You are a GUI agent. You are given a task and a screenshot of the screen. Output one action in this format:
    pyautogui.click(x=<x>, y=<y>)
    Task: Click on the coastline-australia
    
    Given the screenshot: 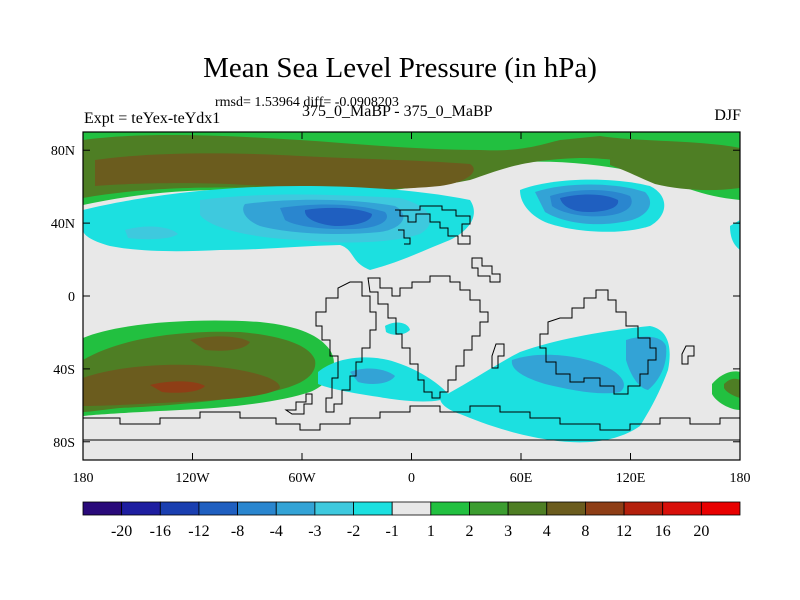 What is the action you would take?
    pyautogui.click(x=598, y=342)
    